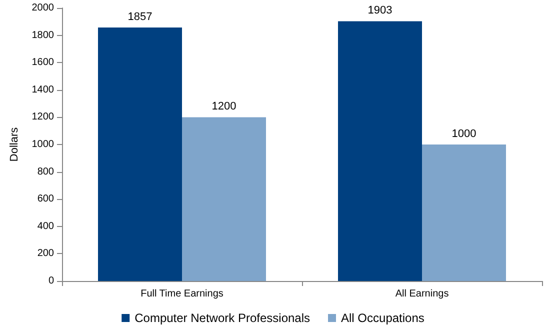  Describe the element at coordinates (382, 318) in the screenshot. I see `legend-label: All Occupations` at that location.